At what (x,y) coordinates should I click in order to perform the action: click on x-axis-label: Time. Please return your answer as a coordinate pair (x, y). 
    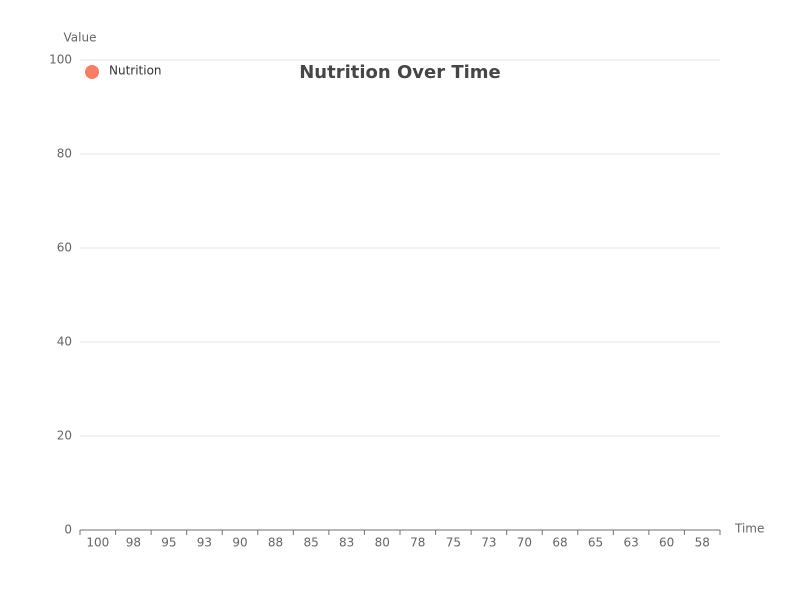
    Looking at the image, I should click on (749, 529).